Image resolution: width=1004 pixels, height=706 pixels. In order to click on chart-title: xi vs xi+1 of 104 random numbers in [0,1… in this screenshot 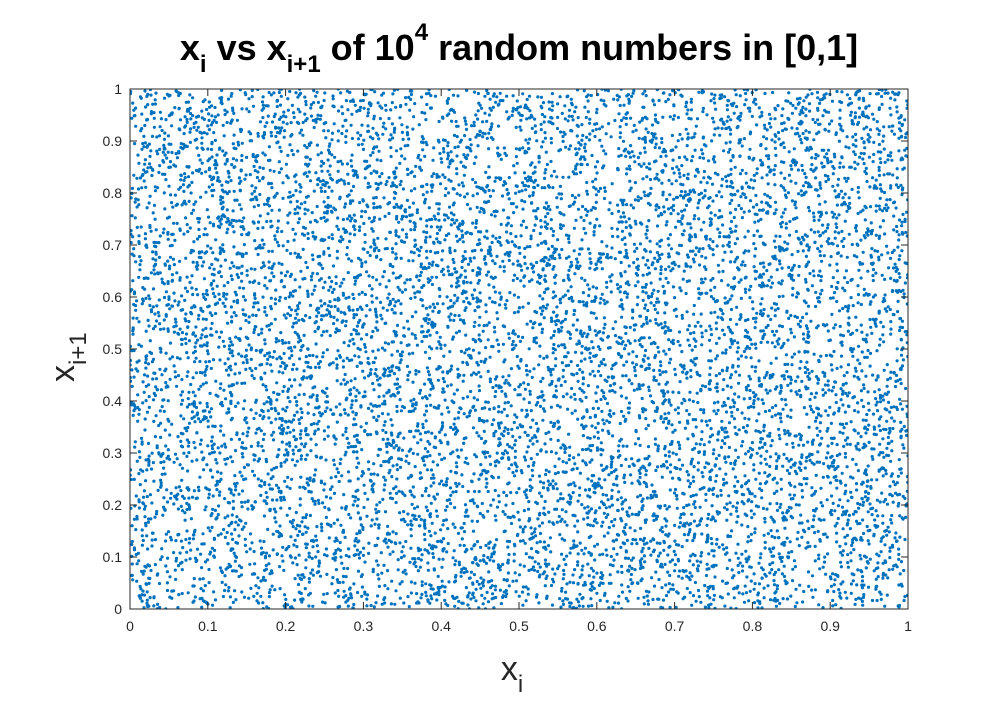, I will do `click(519, 48)`.